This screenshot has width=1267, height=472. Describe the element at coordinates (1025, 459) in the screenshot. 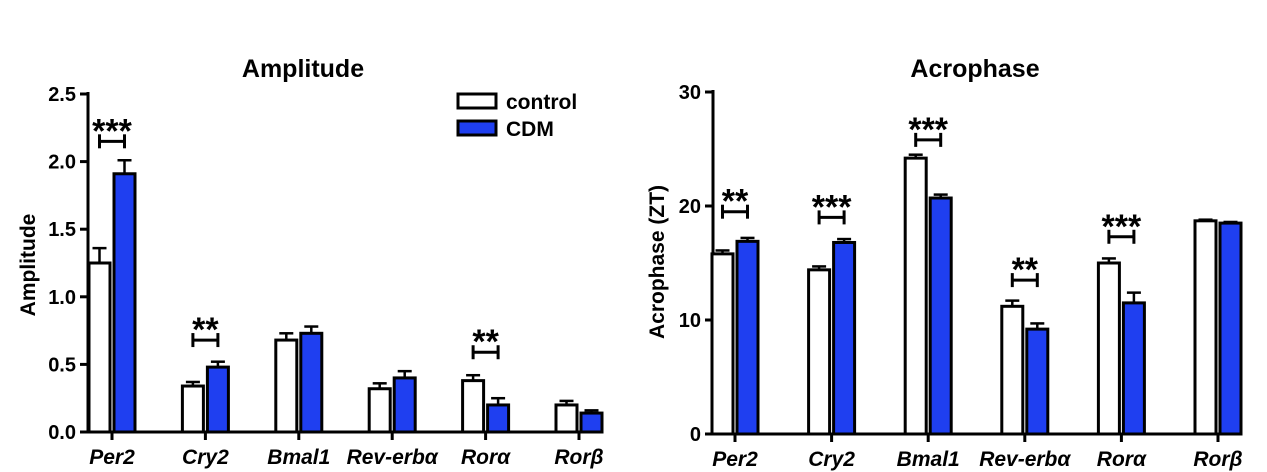

I see `acrophase-x-tick-label: Rev-erbα` at that location.